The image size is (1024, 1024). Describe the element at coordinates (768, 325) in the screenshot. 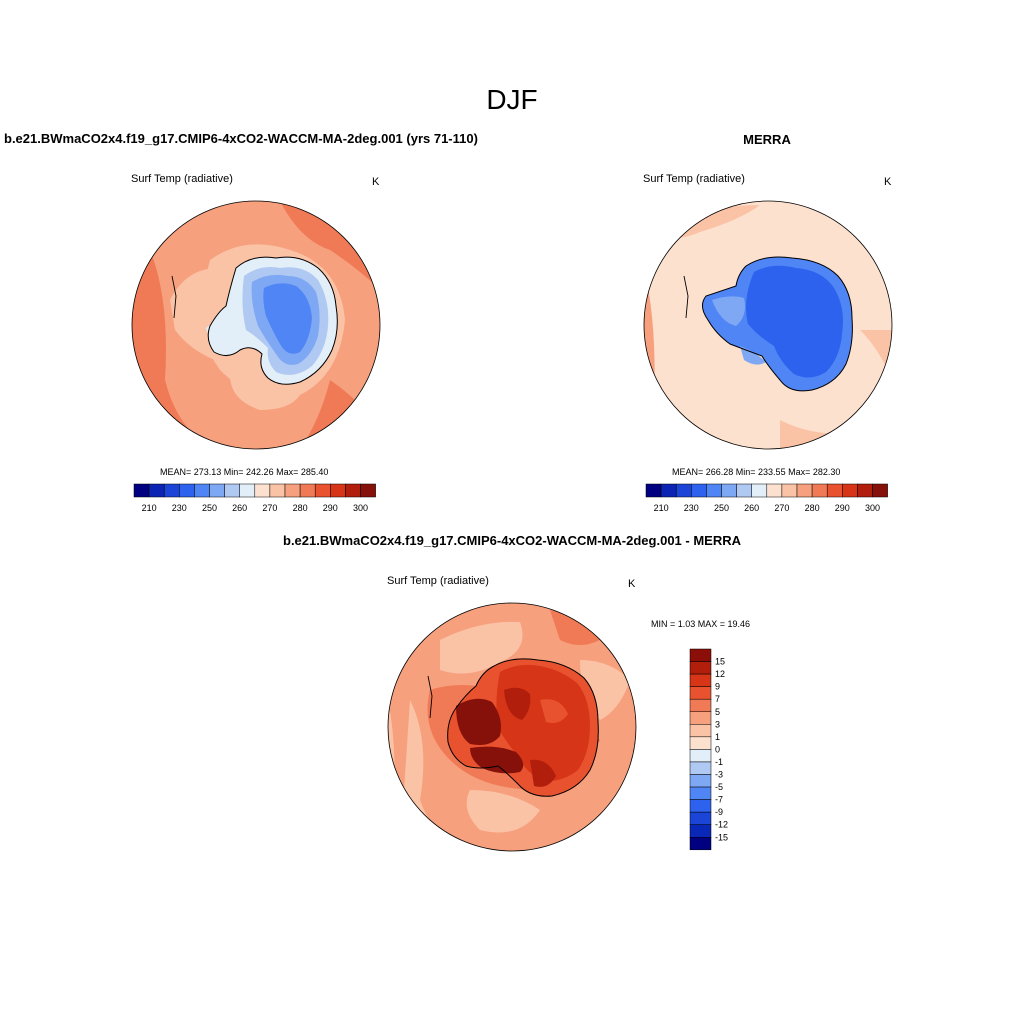

I see `obs-map` at that location.